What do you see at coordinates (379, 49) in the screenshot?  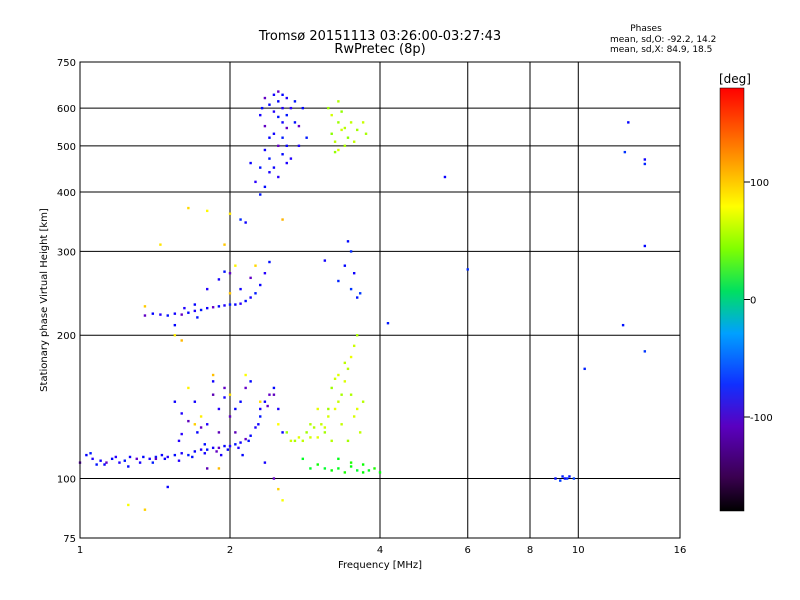 I see `chart-subtitle: RwPretec (8p)` at bounding box center [379, 49].